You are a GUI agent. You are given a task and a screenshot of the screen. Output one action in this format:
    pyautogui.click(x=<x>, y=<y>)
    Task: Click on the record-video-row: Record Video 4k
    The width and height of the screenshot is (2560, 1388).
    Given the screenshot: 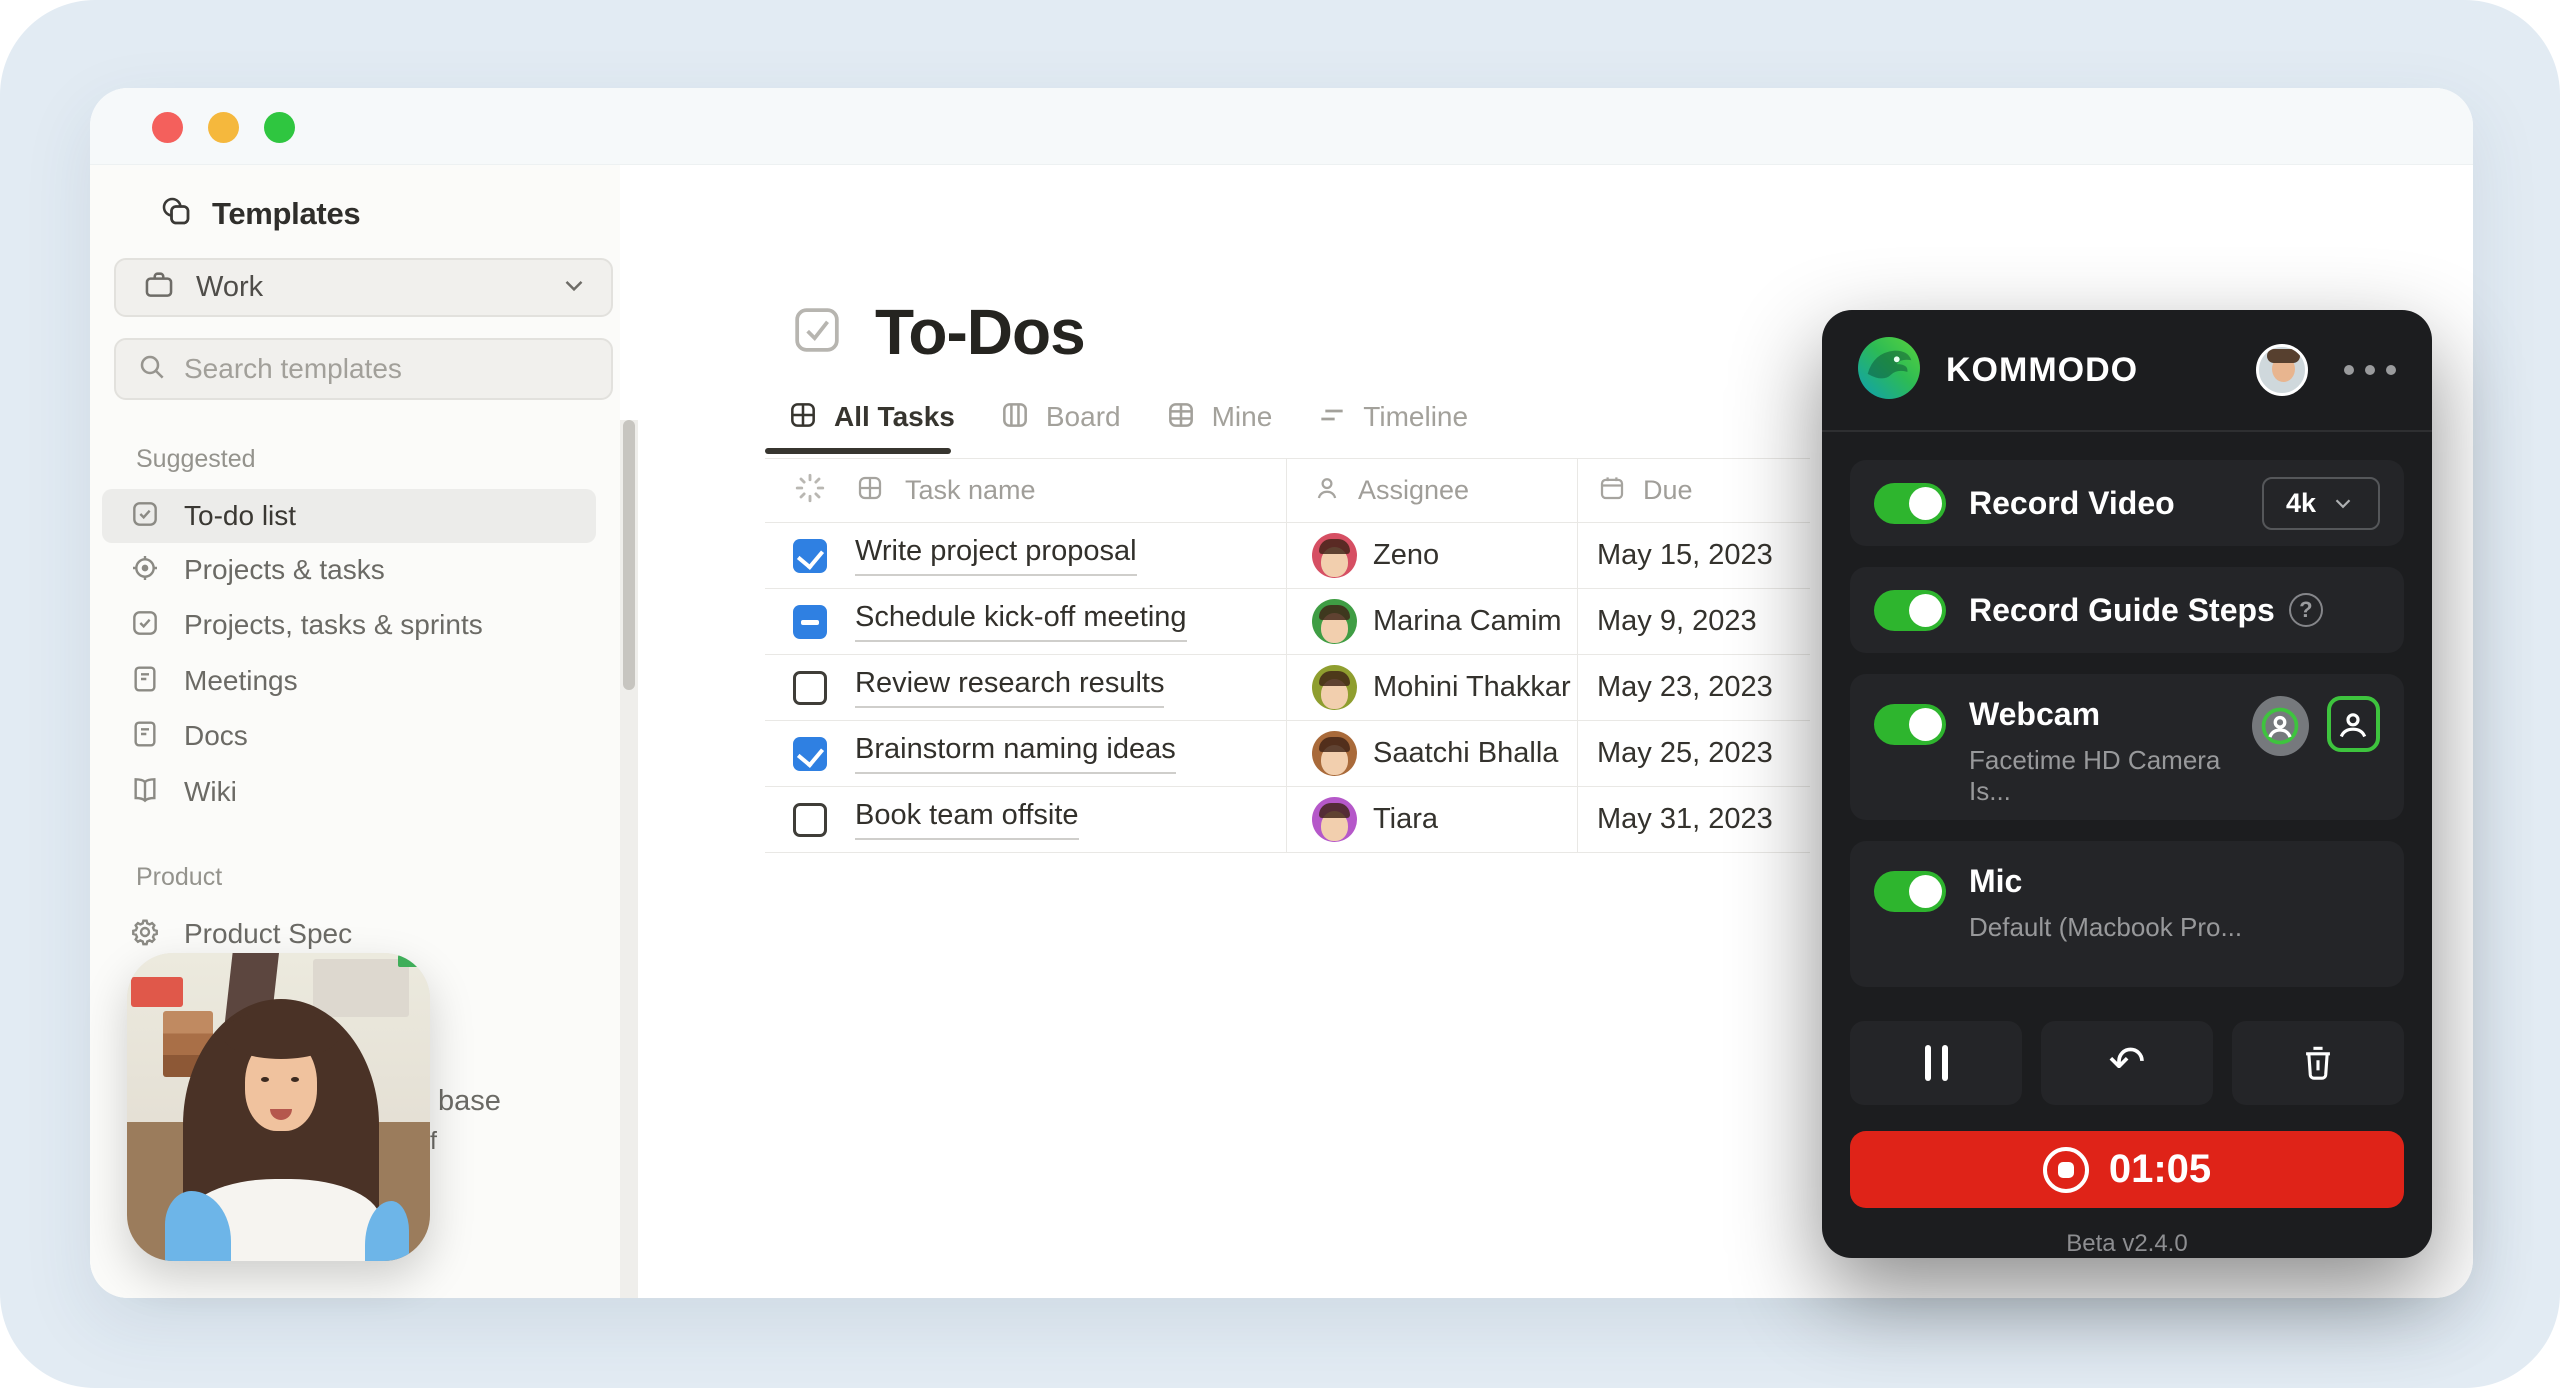 What is the action you would take?
    pyautogui.click(x=2127, y=503)
    